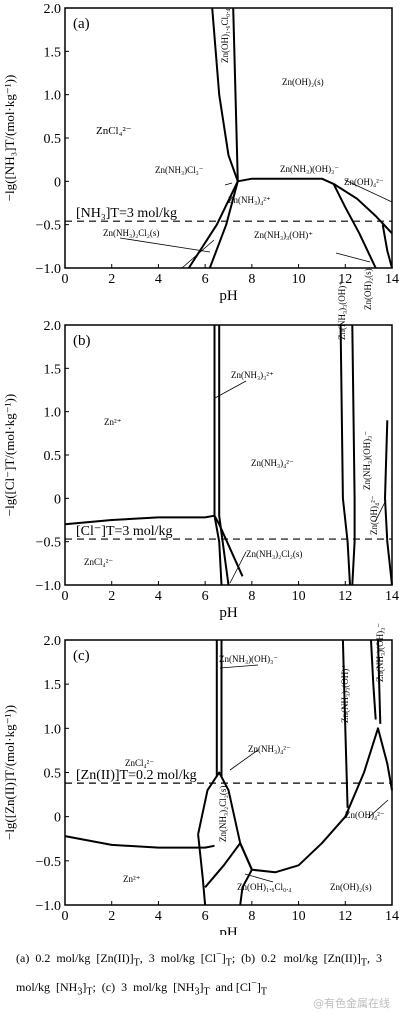 This screenshot has height=1016, width=400. What do you see at coordinates (223, 814) in the screenshot?
I see `species-label: Zn(NH₃)₂Cl₂(s)` at bounding box center [223, 814].